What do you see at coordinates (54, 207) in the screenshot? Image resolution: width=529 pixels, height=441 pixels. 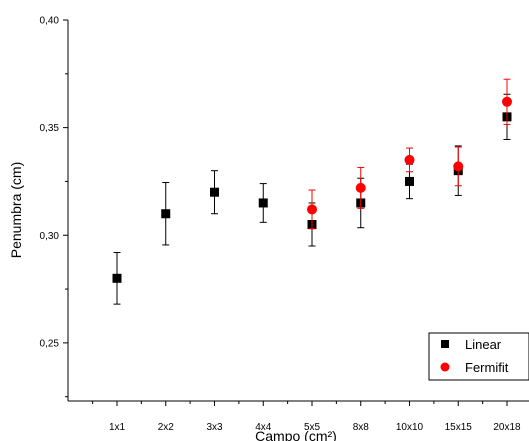 I see `y-ticks: 0,25 0,30 0,35 0,40` at bounding box center [54, 207].